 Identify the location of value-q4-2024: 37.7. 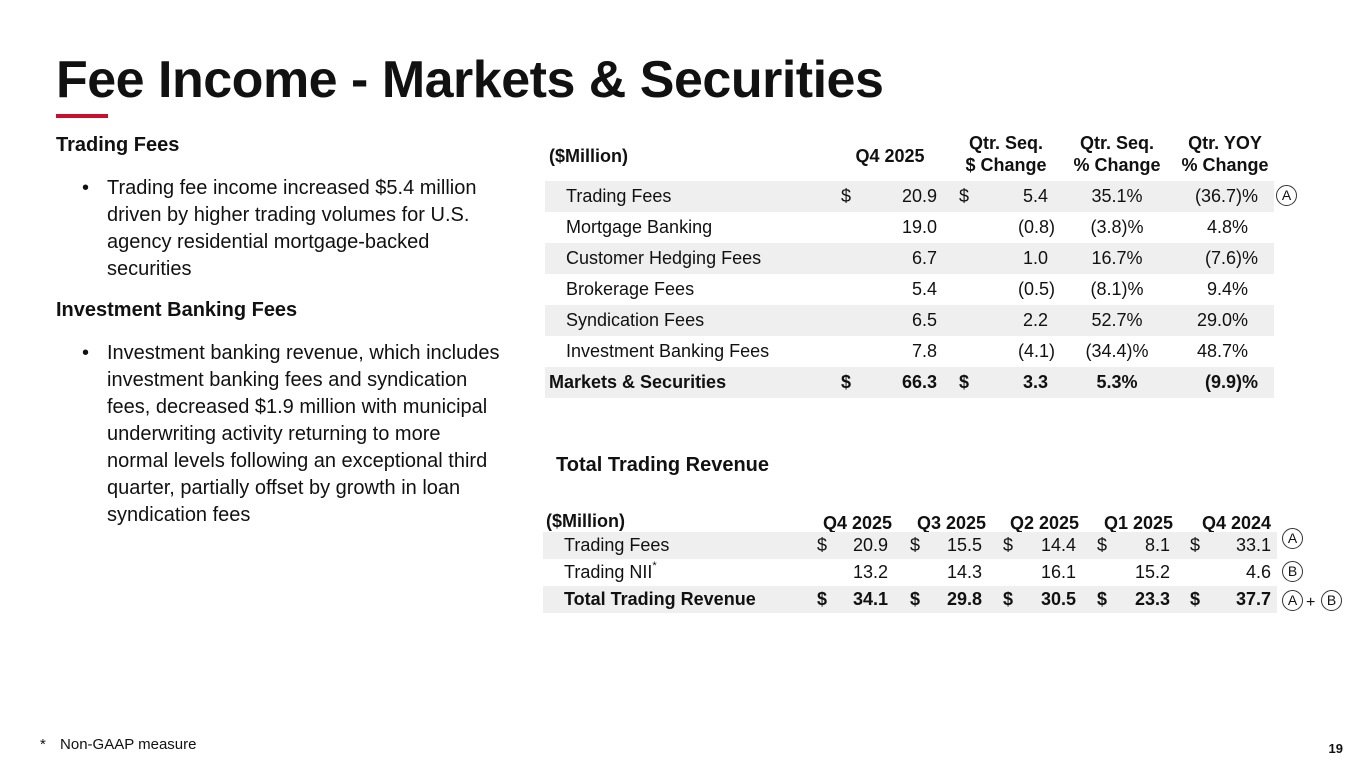
(1253, 599).